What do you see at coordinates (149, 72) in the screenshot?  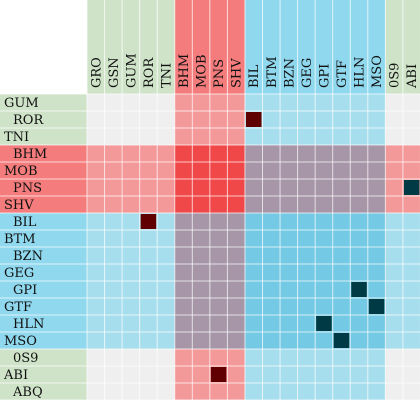 I see `column-label-ror: ROR` at bounding box center [149, 72].